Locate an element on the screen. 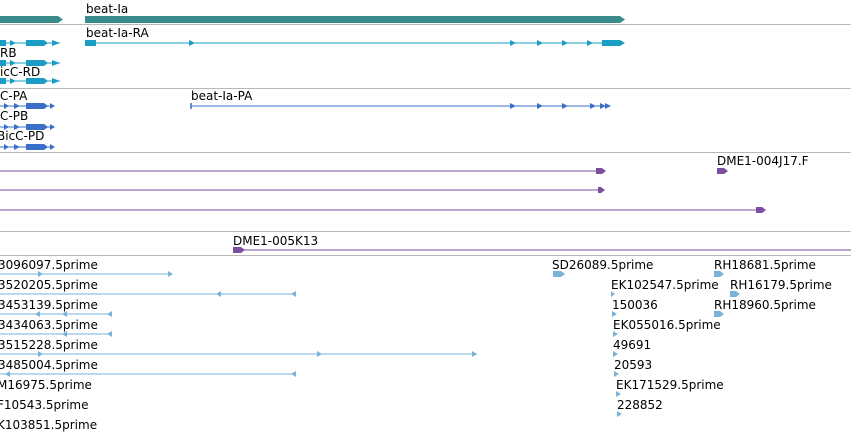 This screenshot has width=851, height=440. est-label: 228852 is located at coordinates (640, 405).